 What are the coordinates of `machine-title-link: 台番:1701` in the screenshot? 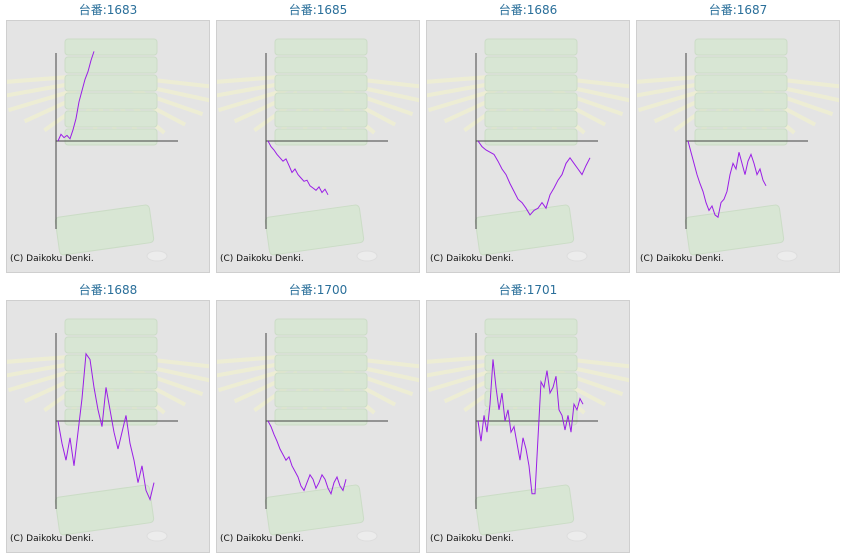 It's located at (528, 290).